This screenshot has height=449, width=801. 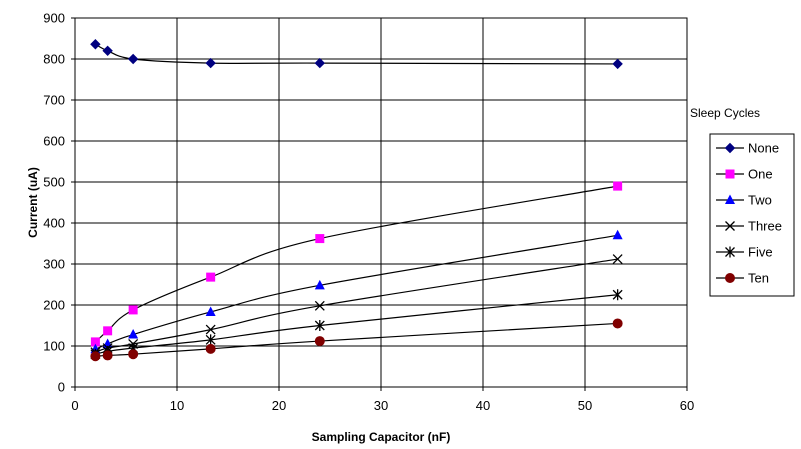 I want to click on y-tick-label: 900, so click(x=54, y=18).